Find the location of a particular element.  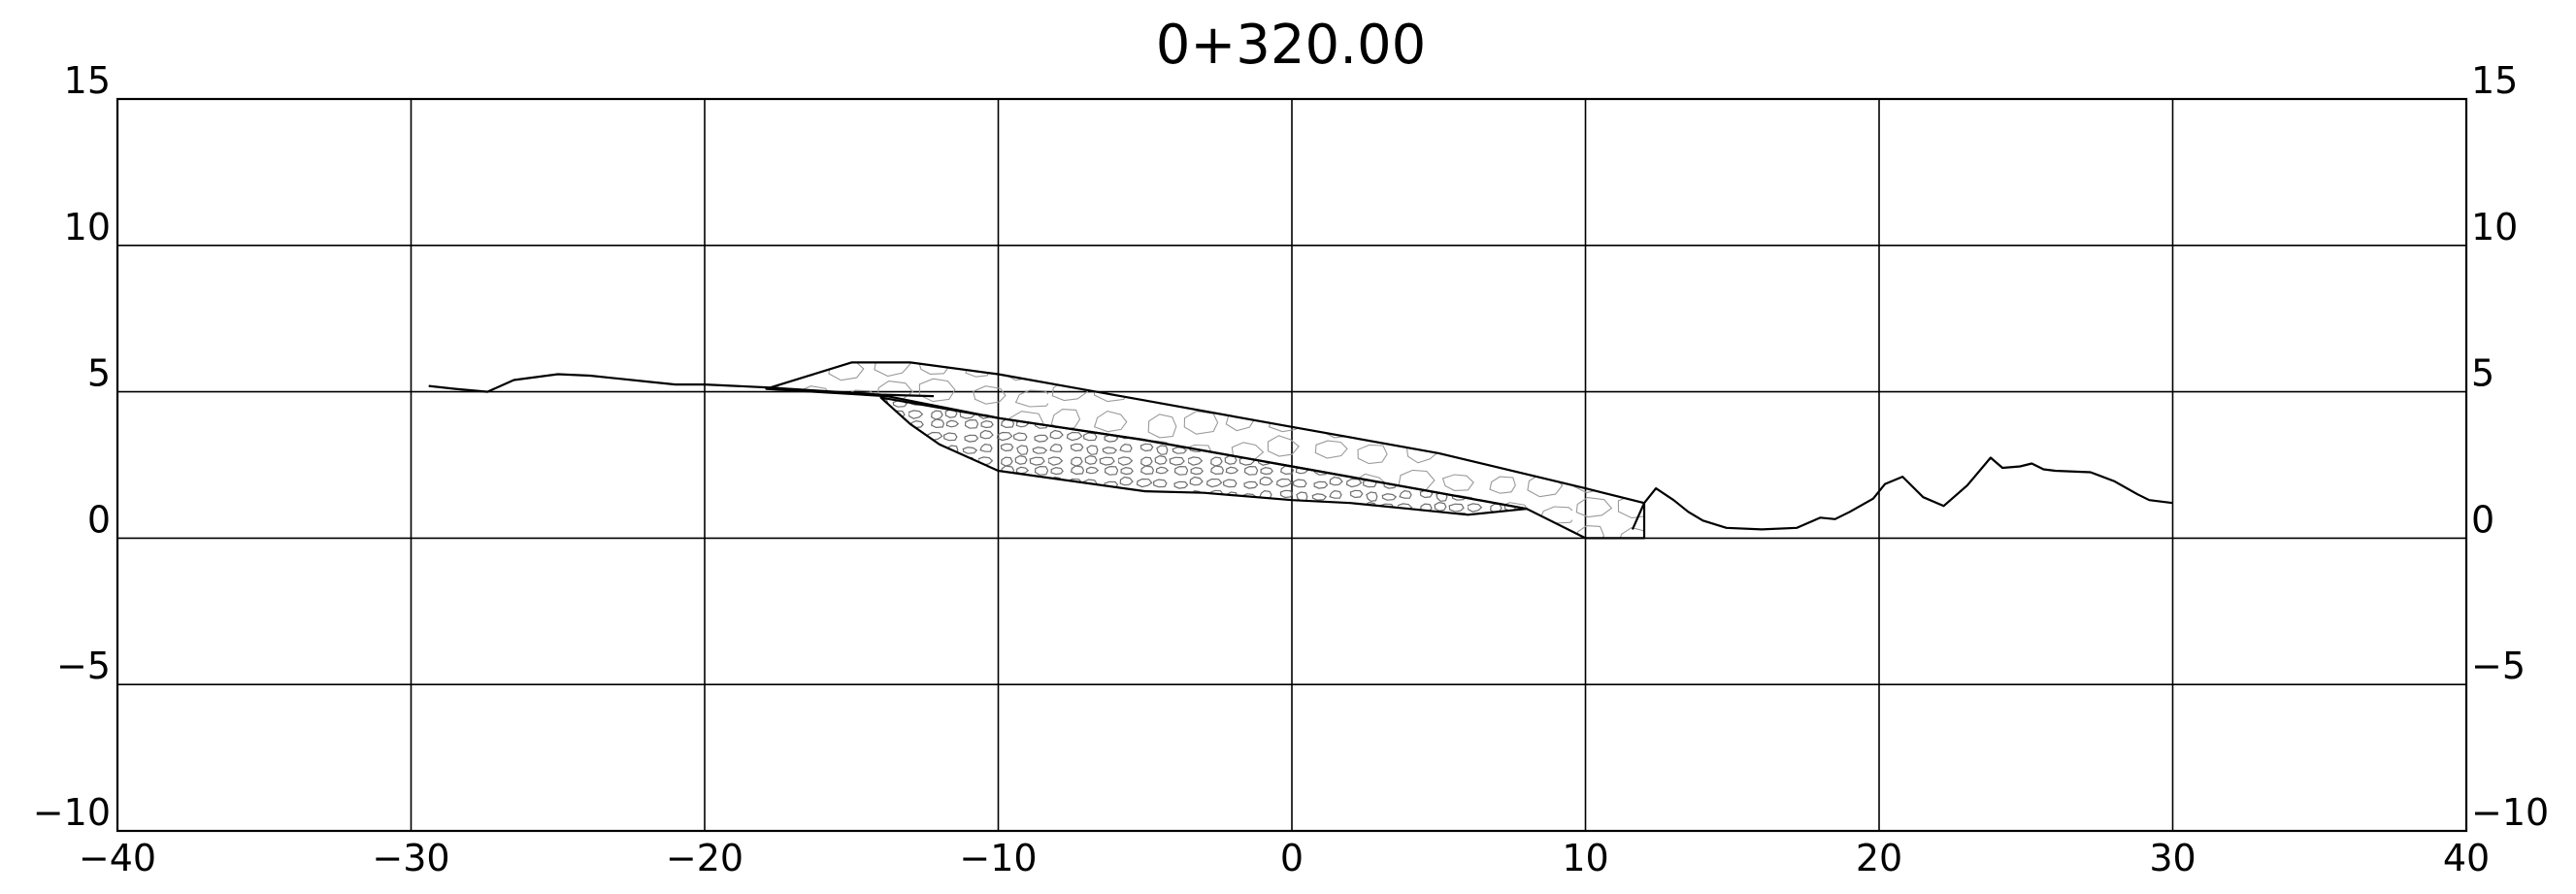

x-tick-labels: −40 −30 −20 −10 0 10 20 30 40 is located at coordinates (1285, 858).